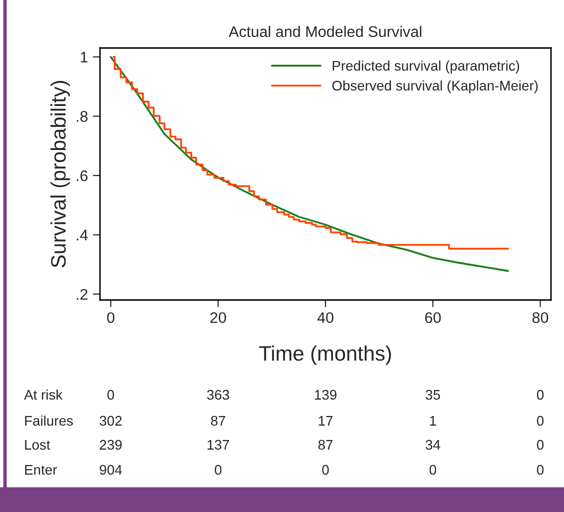 This screenshot has width=564, height=512. Describe the element at coordinates (82, 116) in the screenshot. I see `y-tick-label: .8` at that location.